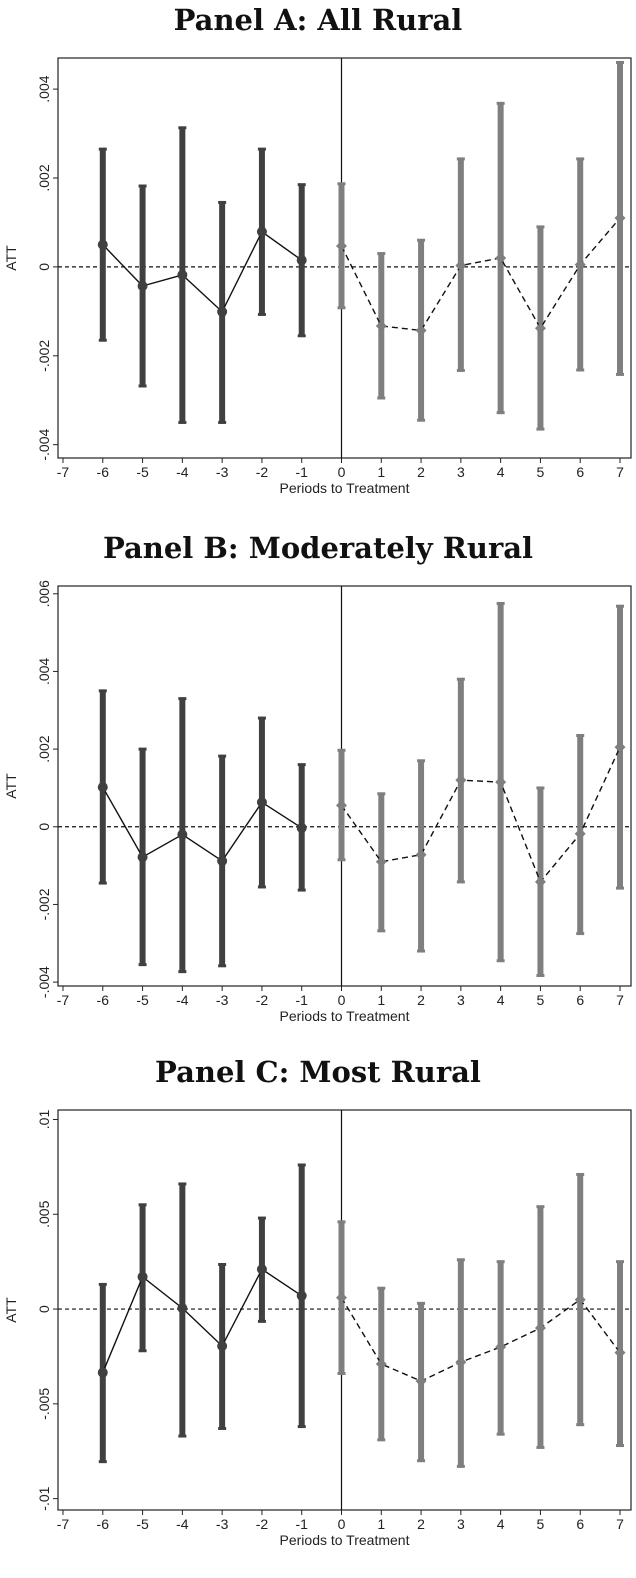 The height and width of the screenshot is (1578, 636). Describe the element at coordinates (580, 1524) in the screenshot. I see `x-tick-label: 6` at that location.